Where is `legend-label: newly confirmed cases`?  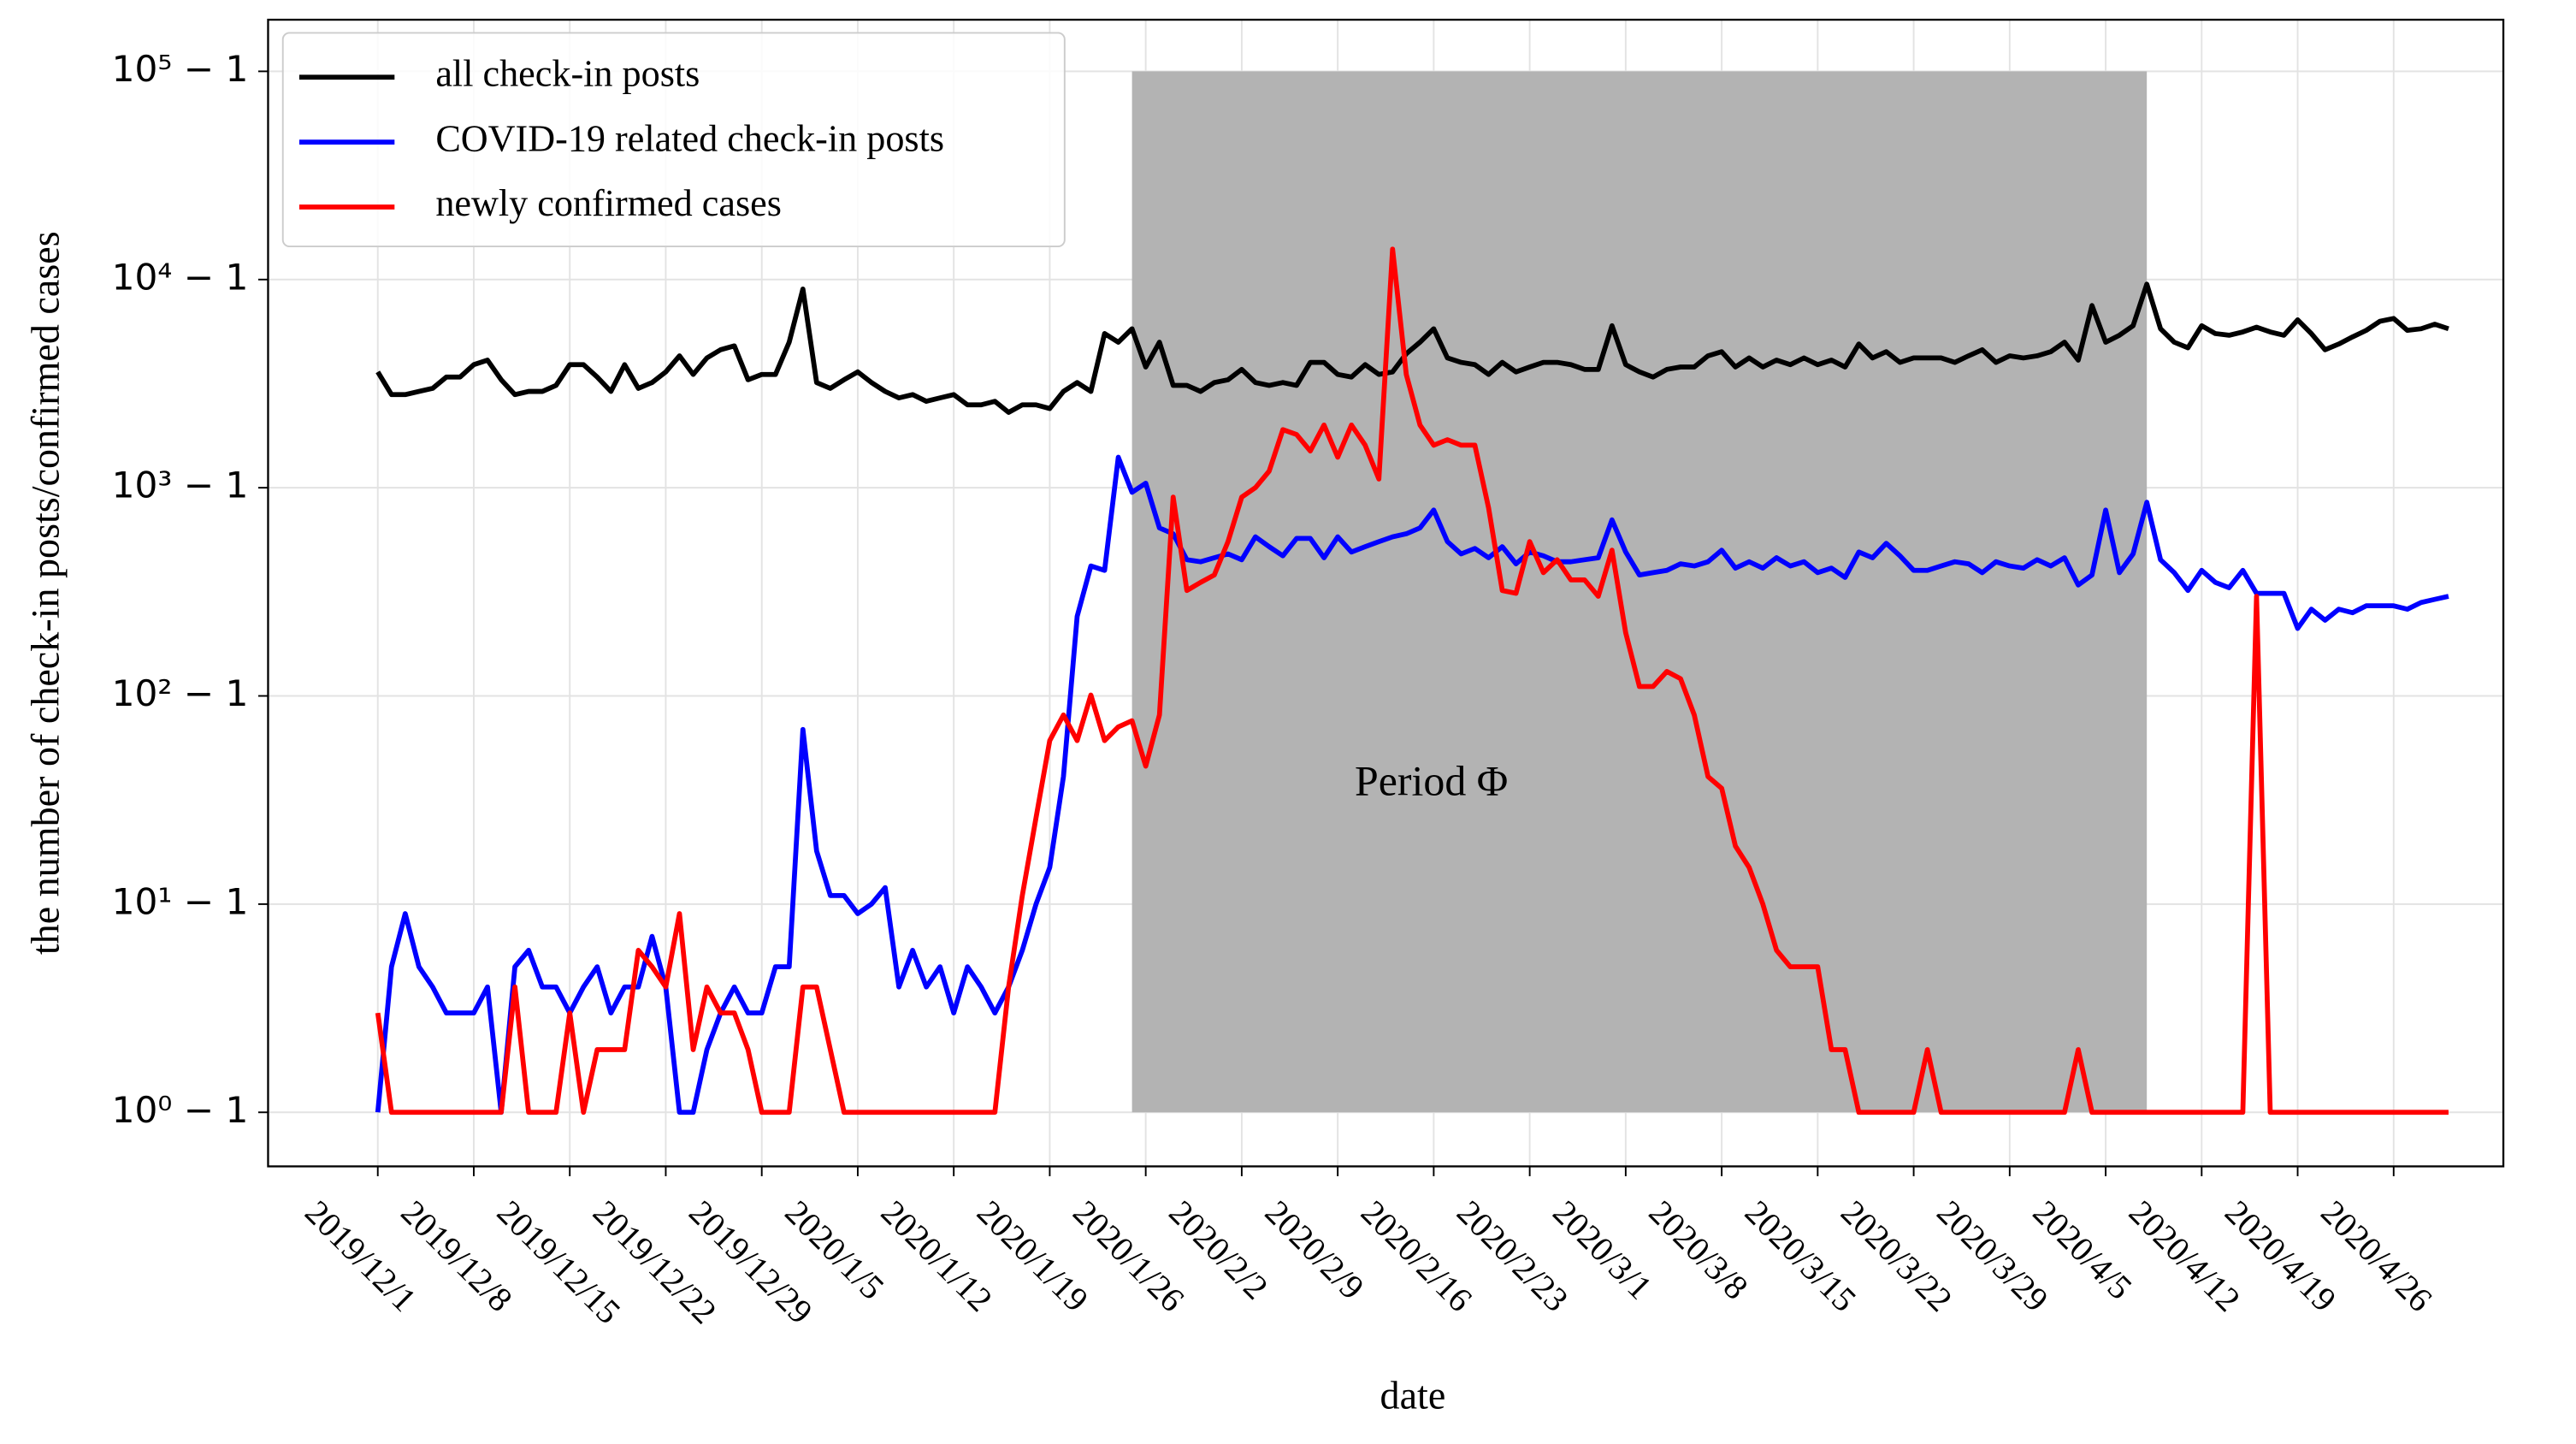
legend-label: newly confirmed cases is located at coordinates (608, 203).